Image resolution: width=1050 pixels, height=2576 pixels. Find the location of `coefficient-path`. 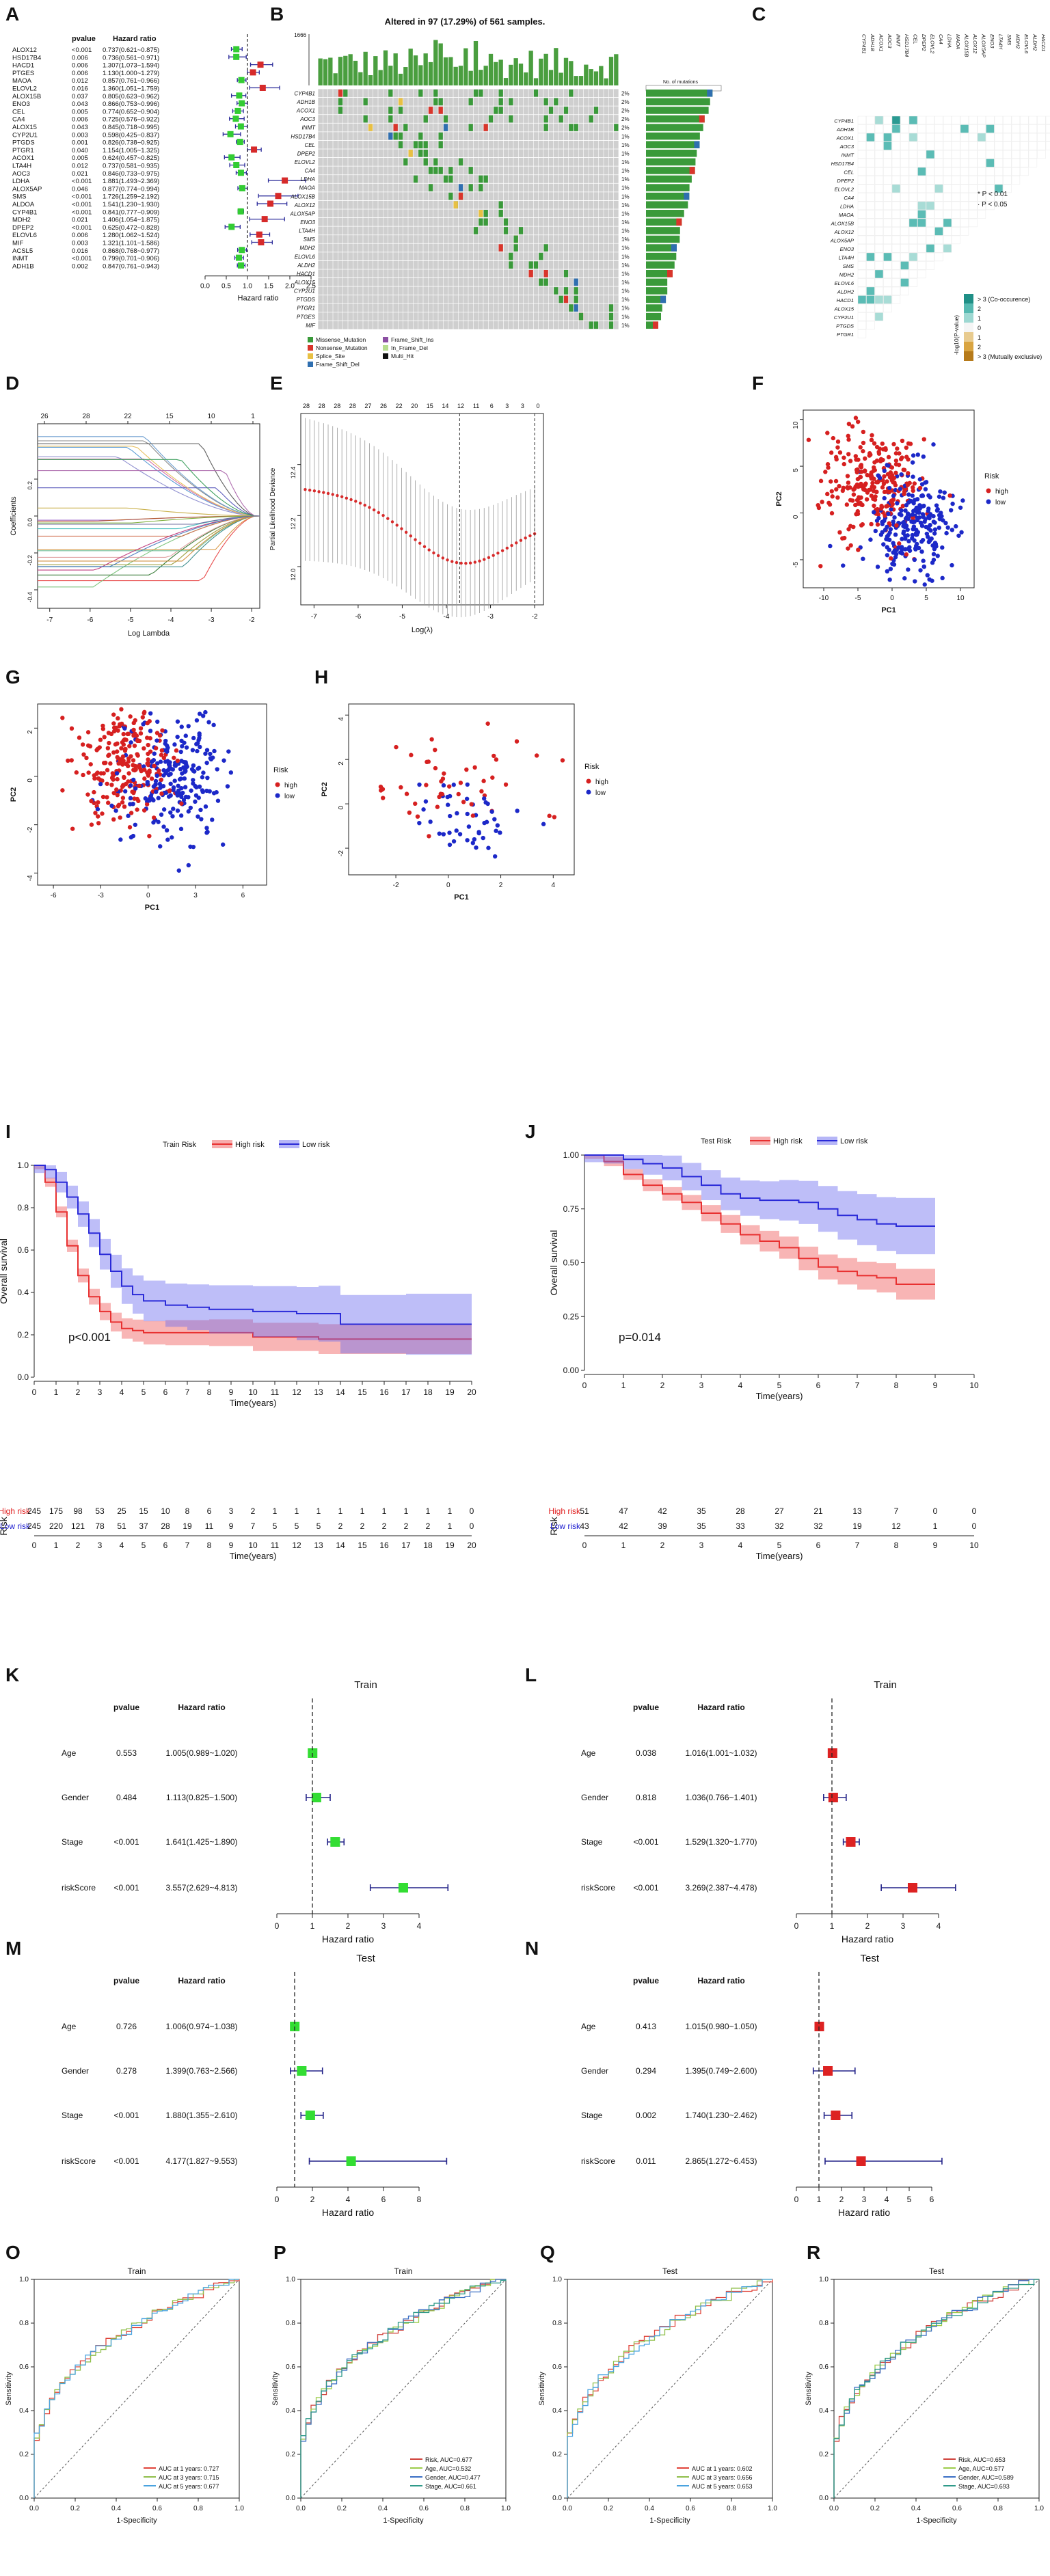

coefficient-path is located at coordinates (149, 487).